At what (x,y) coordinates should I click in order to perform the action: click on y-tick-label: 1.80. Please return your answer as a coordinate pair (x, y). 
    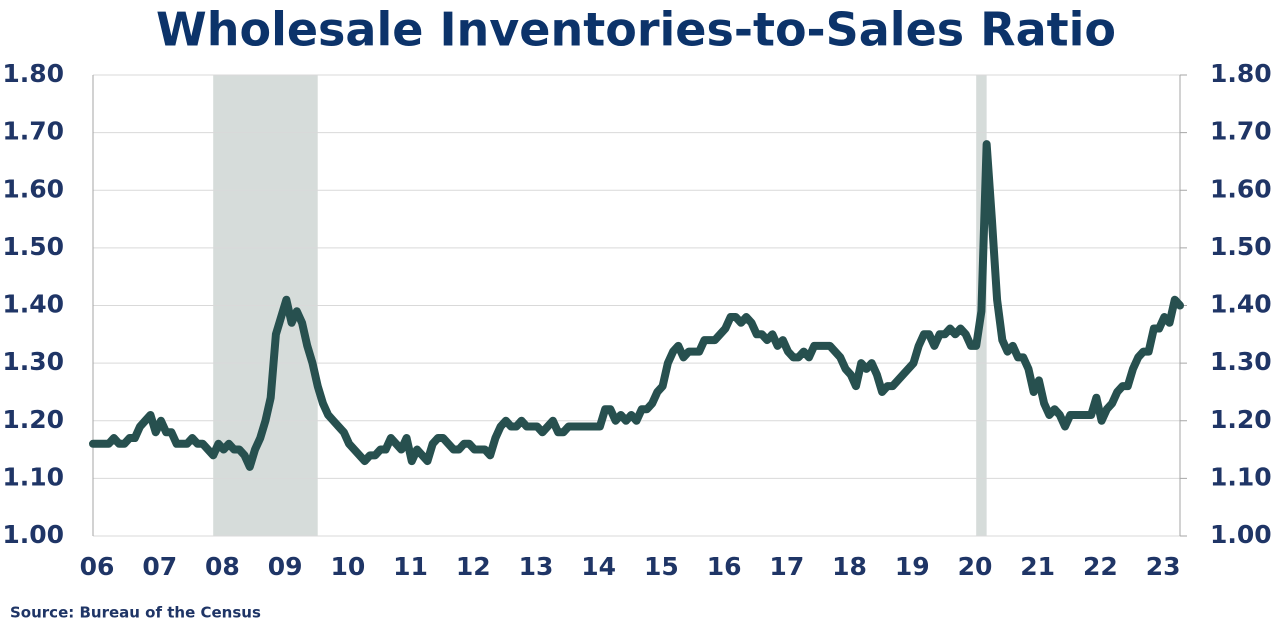
    Looking at the image, I should click on (33, 73).